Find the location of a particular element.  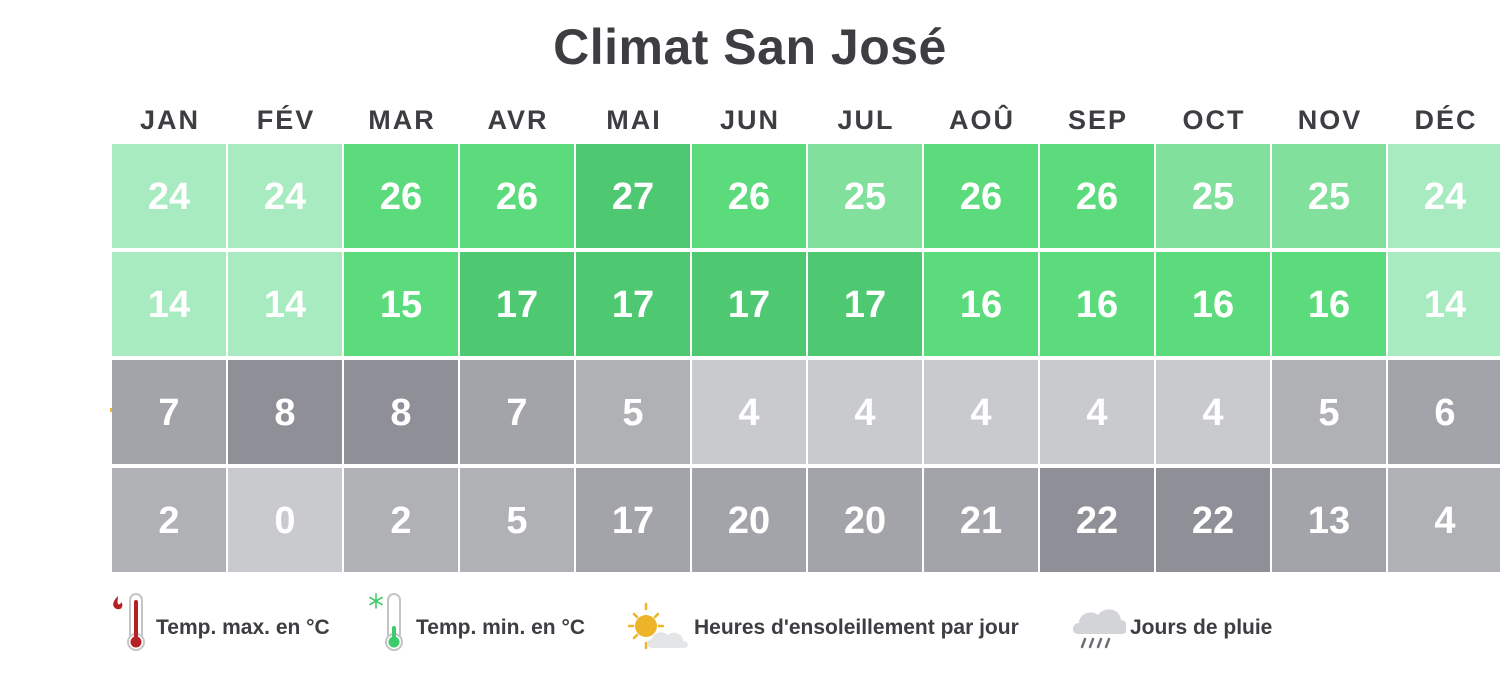

month-label: JAN is located at coordinates (169, 120).